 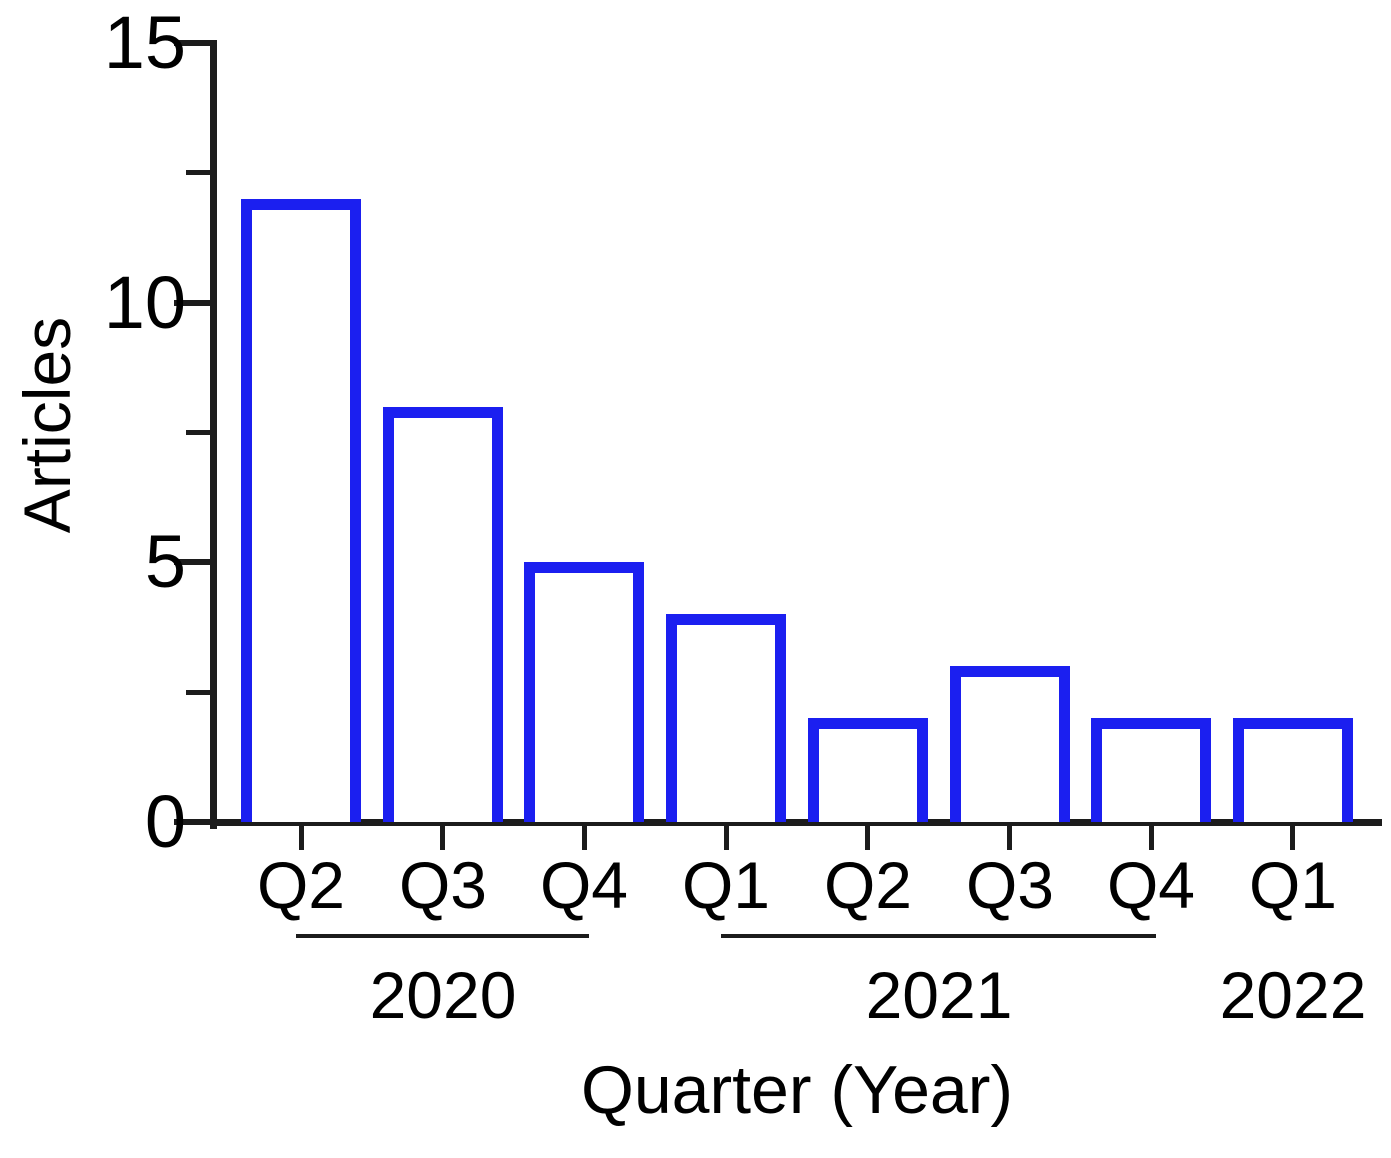 I want to click on year-label: 2021, so click(x=939, y=995).